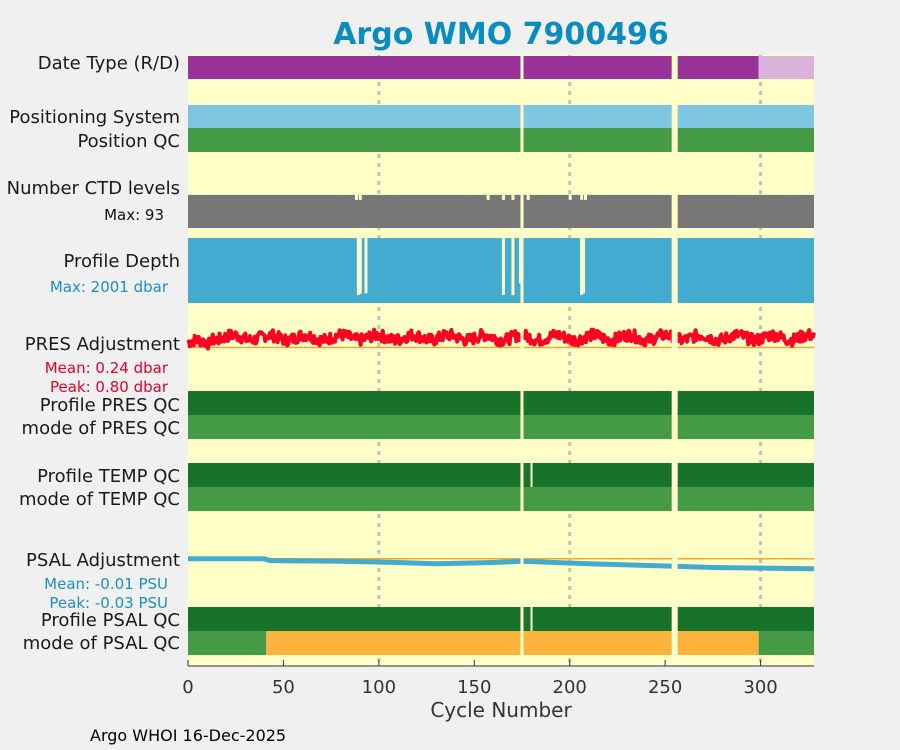  I want to click on x-axis: 0 50 100 150 200 250 300 Cycle Number, so click(498, 691).